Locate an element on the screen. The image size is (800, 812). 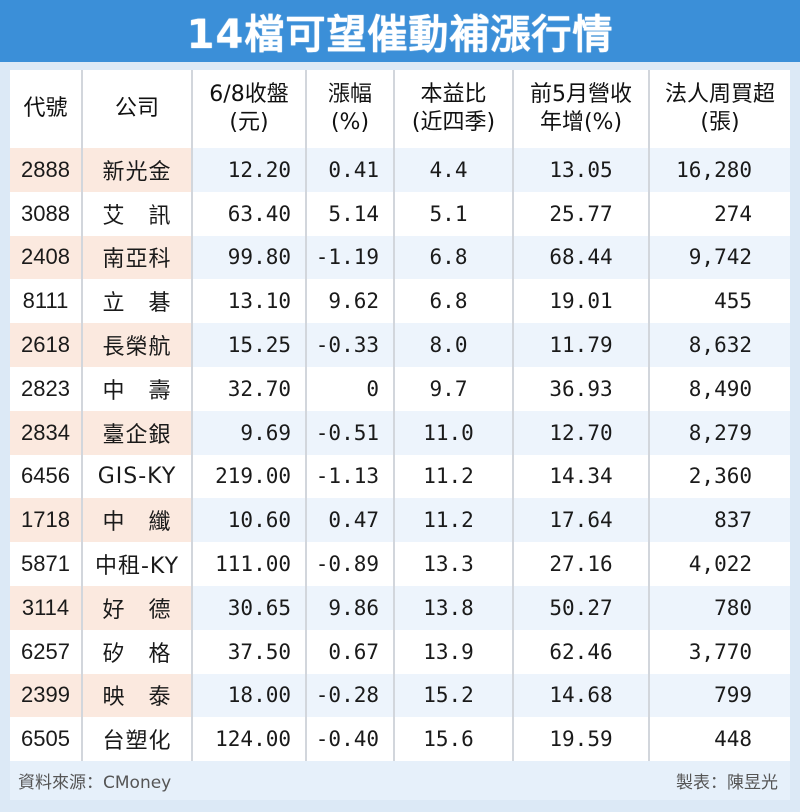
cell-rev: 14.68 is located at coordinates (580, 695).